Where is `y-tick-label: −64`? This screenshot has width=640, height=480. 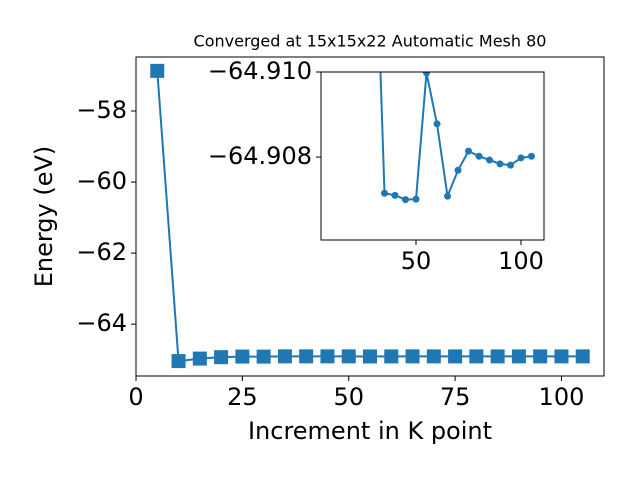
y-tick-label: −64 is located at coordinates (101, 323).